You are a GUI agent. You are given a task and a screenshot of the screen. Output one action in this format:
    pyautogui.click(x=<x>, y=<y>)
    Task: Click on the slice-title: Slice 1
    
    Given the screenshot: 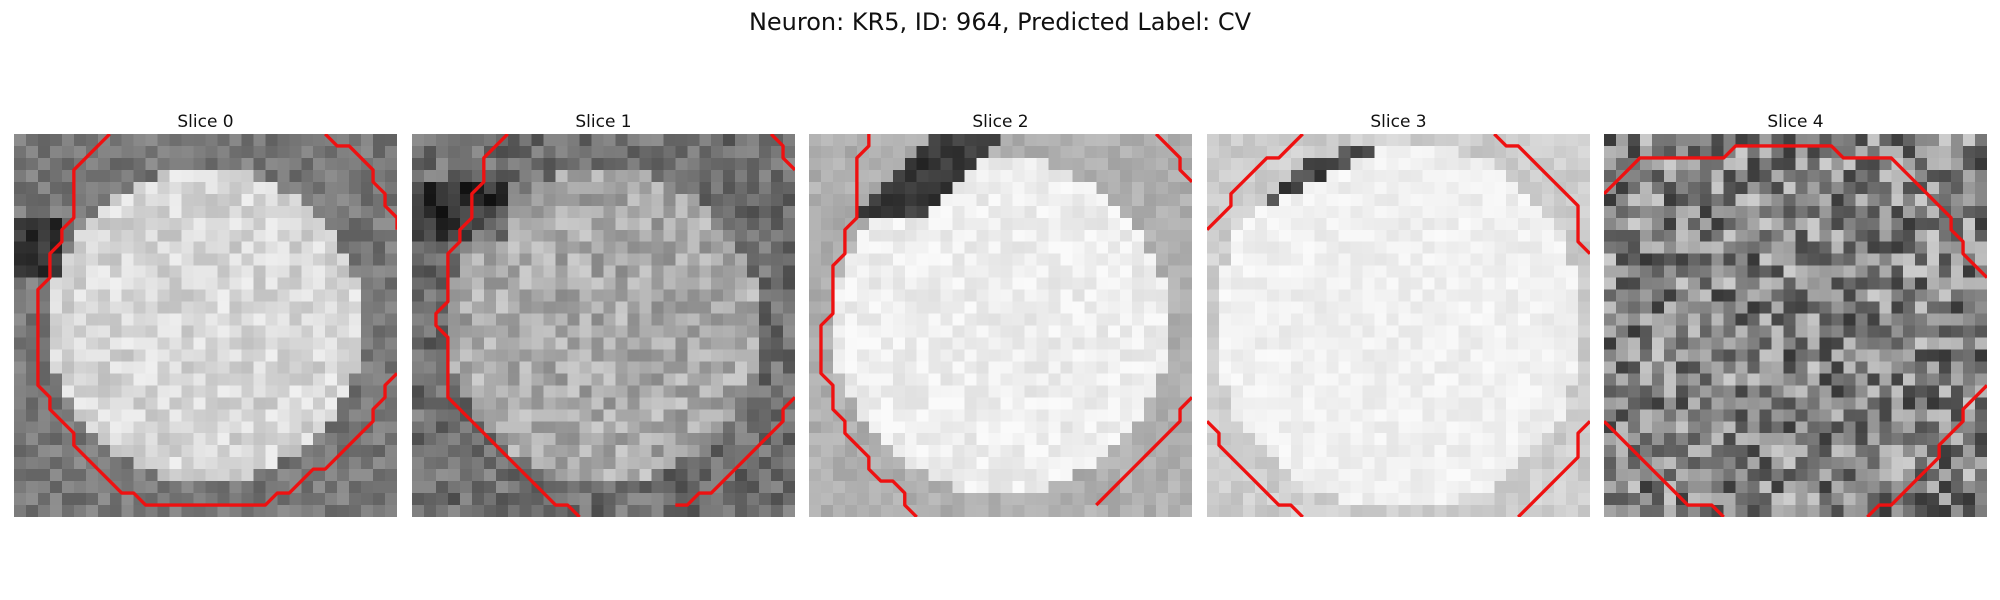 What is the action you would take?
    pyautogui.click(x=603, y=122)
    